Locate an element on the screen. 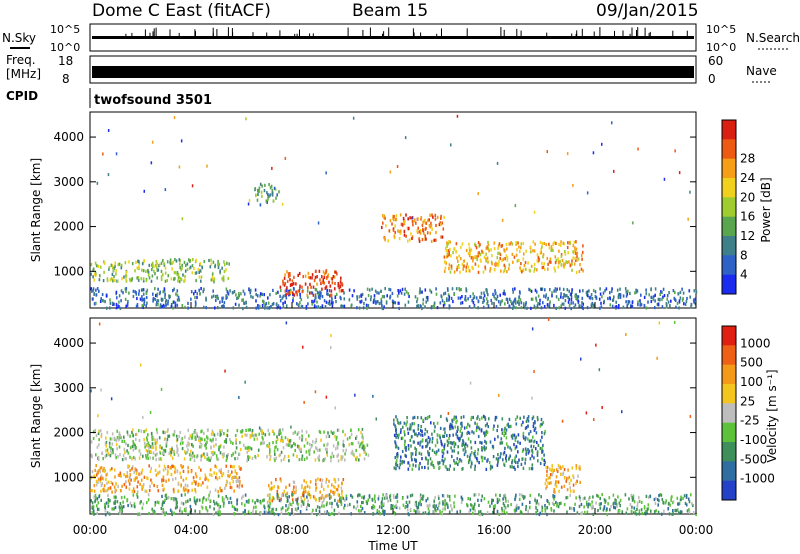 The height and width of the screenshot is (554, 800). nsky-strip: N.Sky 10^5 10^0 10^5 10^0 N.Search is located at coordinates (401, 38).